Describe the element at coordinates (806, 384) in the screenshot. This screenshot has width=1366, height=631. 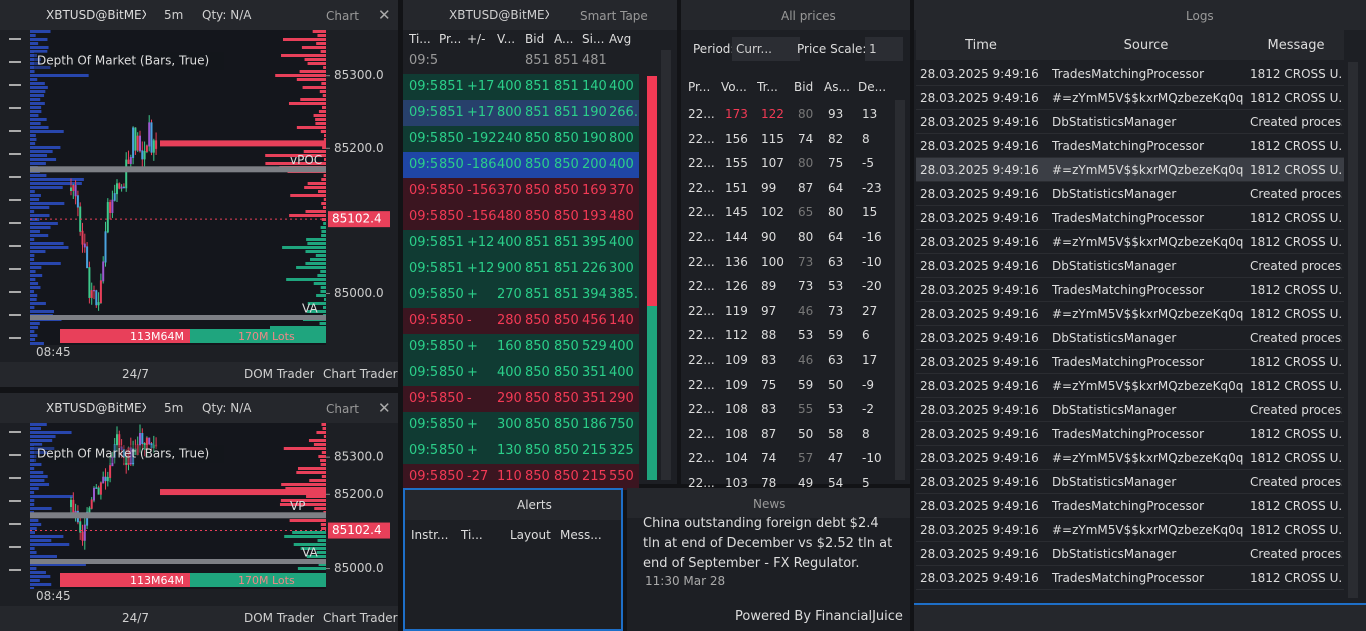
I see `price-cell: 59` at that location.